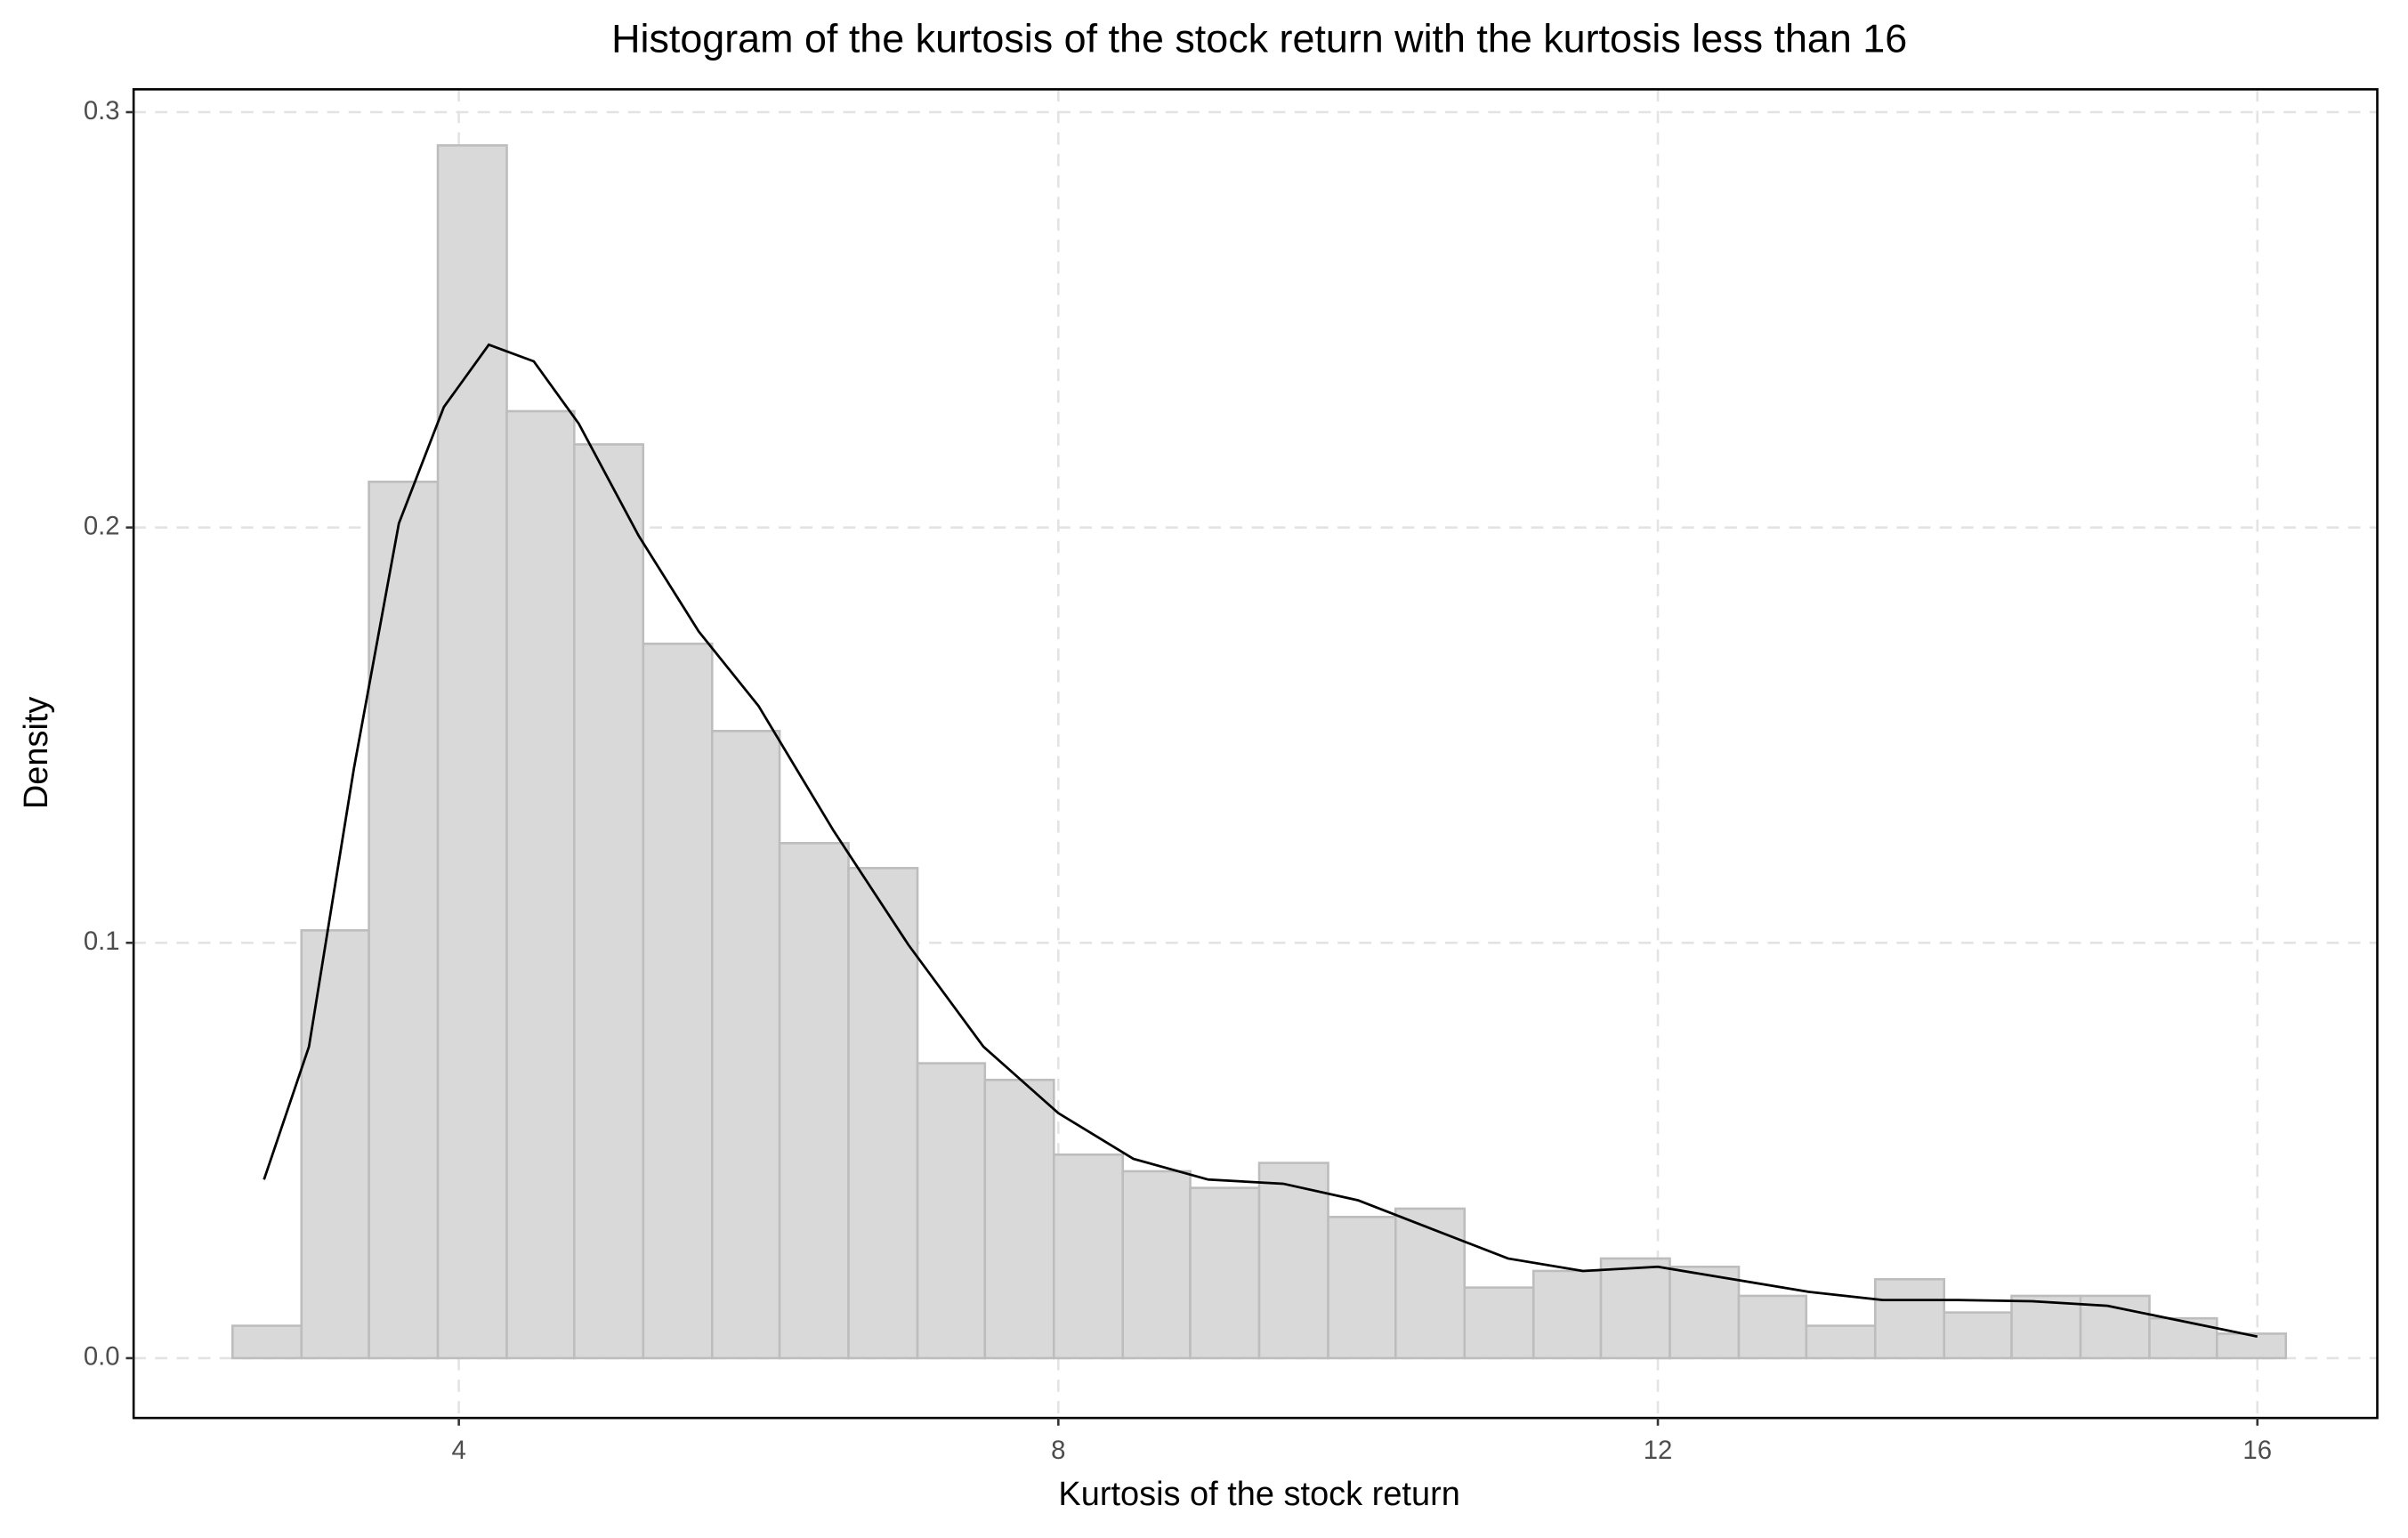 This screenshot has width=2408, height=1538. I want to click on y-tick-label: 0.0, so click(102, 1357).